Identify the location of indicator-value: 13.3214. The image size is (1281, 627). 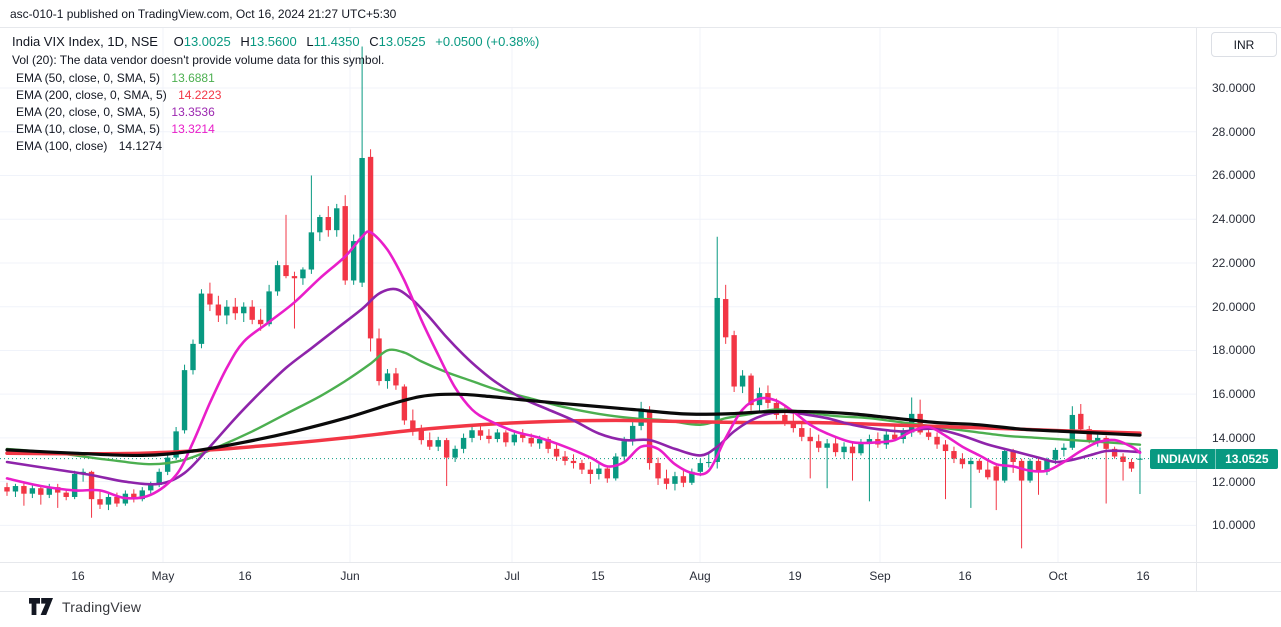
(193, 129).